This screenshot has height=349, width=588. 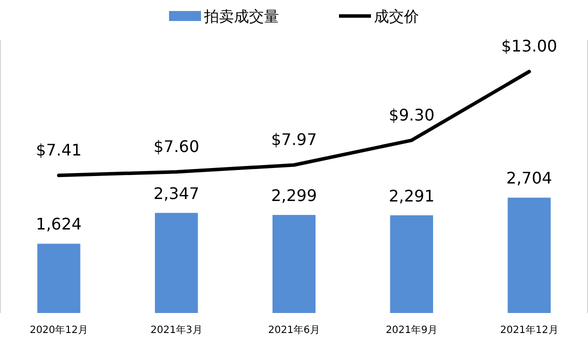 I want to click on data-label: 2,347, so click(x=176, y=193).